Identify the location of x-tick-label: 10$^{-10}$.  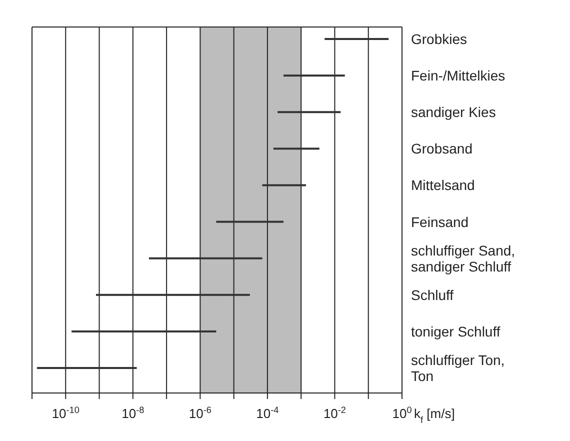
(66, 413).